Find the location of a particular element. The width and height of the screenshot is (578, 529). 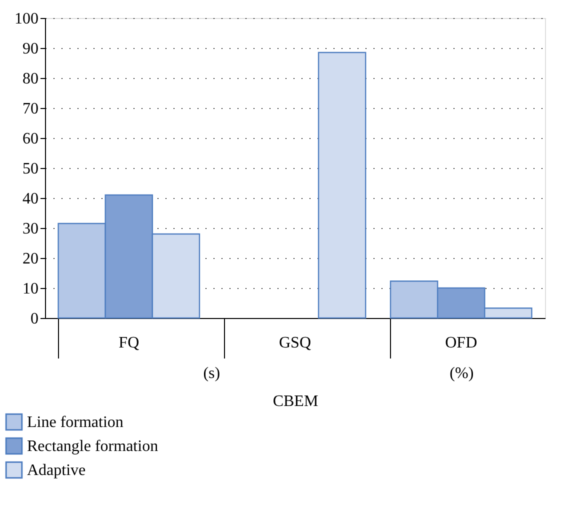

y-tick-label: 30 is located at coordinates (30, 229).